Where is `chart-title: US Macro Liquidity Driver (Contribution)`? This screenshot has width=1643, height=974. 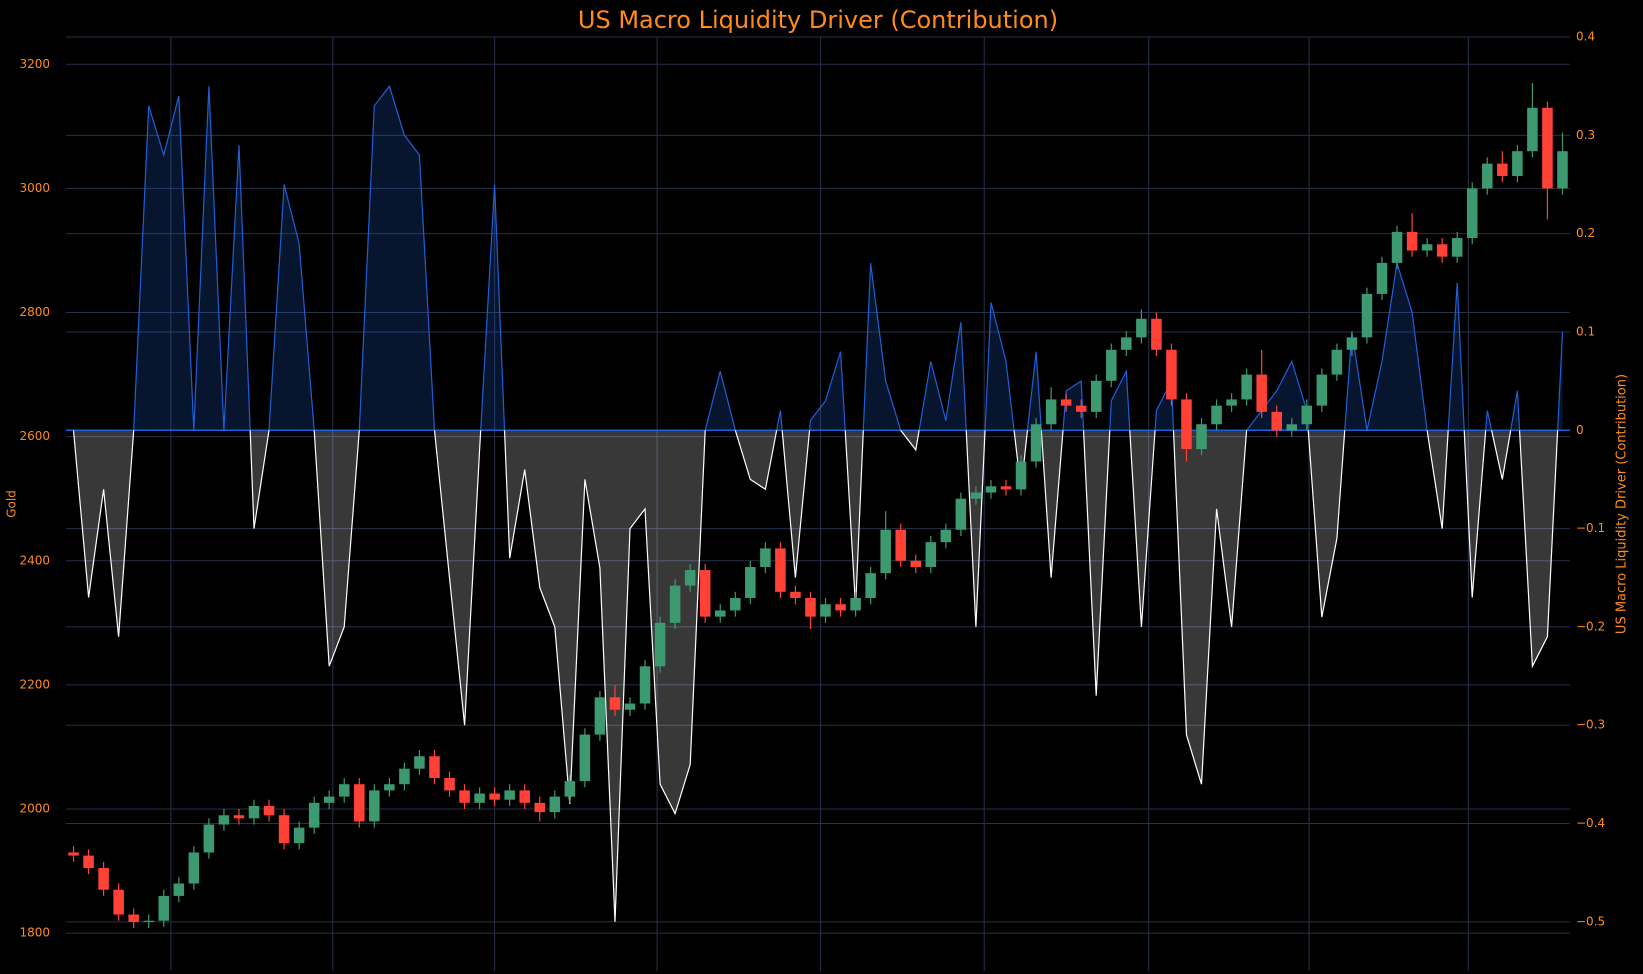
chart-title: US Macro Liquidity Driver (Contribution) is located at coordinates (818, 20).